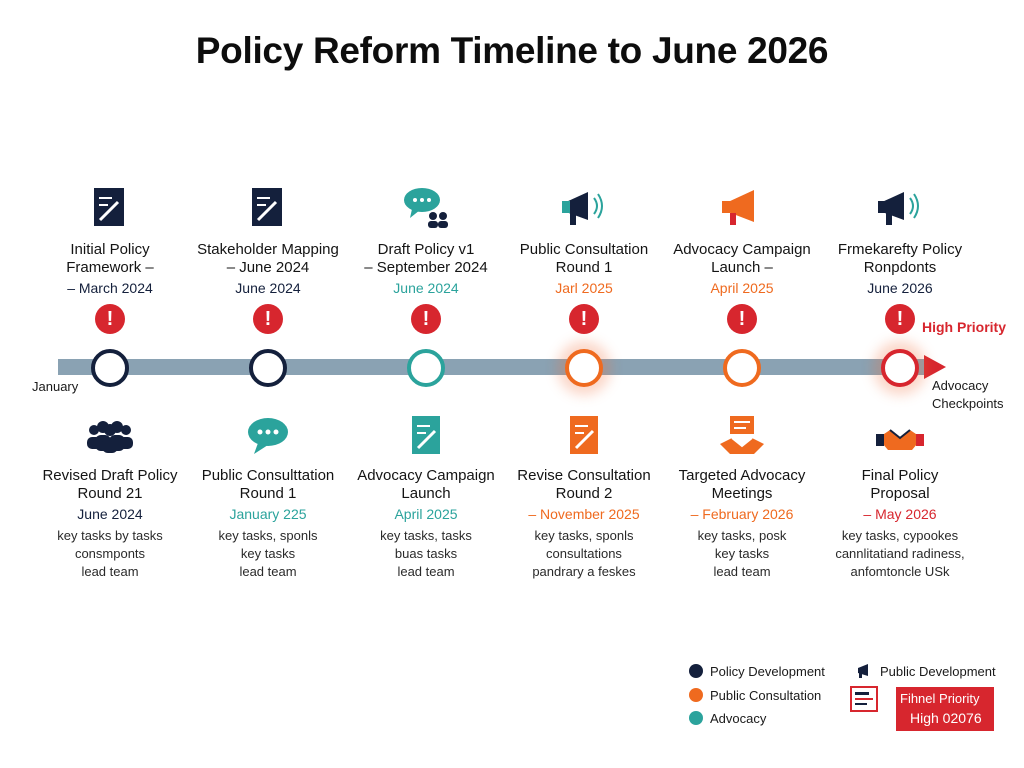 The height and width of the screenshot is (768, 1024). Describe the element at coordinates (766, 695) in the screenshot. I see `legend-consultation-label: Public Consultation` at that location.